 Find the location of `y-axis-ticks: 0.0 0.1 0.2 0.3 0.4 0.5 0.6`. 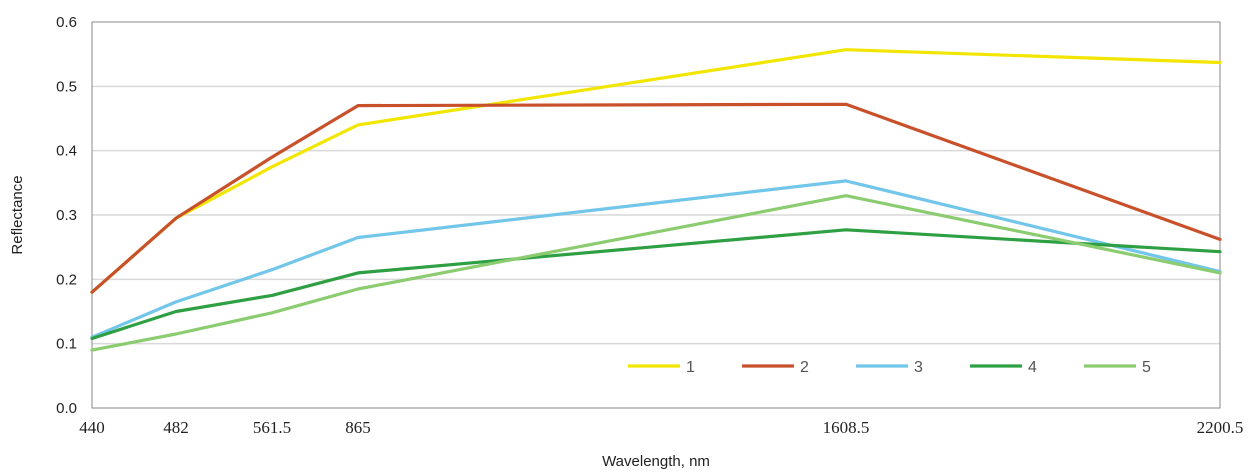

y-axis-ticks: 0.0 0.1 0.2 0.3 0.4 0.5 0.6 is located at coordinates (66, 215).